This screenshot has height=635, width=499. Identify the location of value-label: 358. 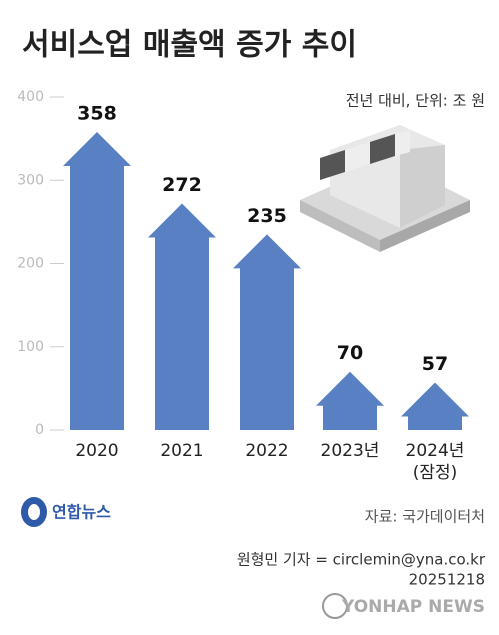
(97, 113).